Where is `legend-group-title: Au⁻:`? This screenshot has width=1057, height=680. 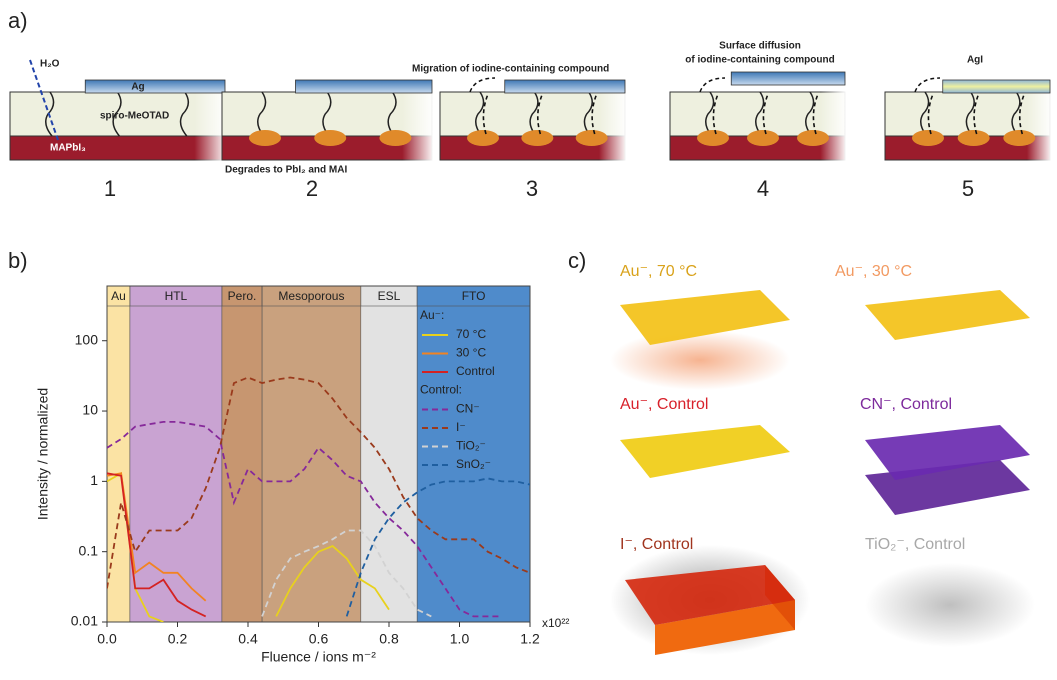
legend-group-title: Au⁻: is located at coordinates (432, 315).